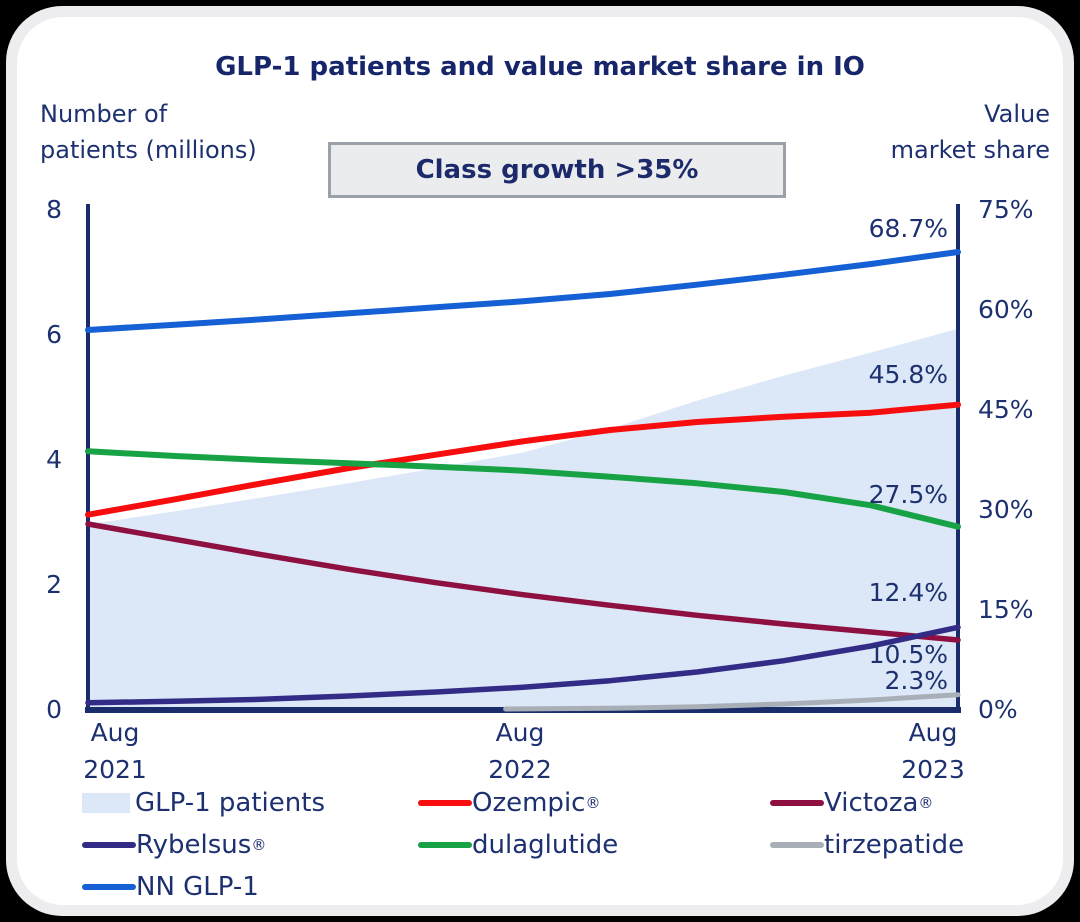 This screenshot has height=922, width=1080. I want to click on right-axis-title-line2: market share, so click(970, 150).